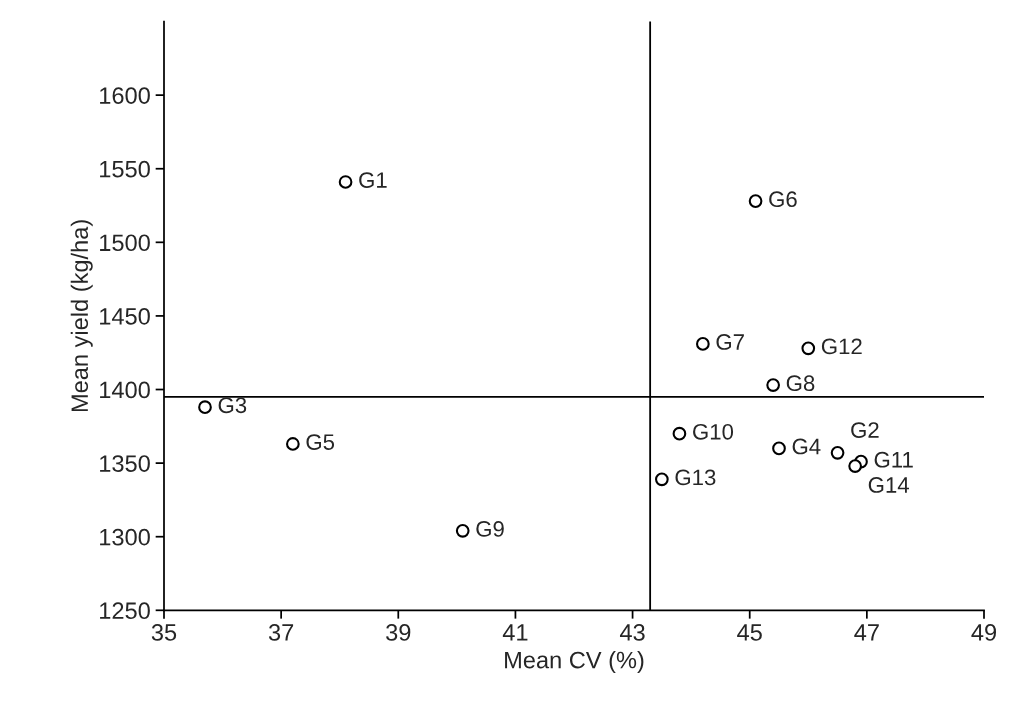 This screenshot has height=718, width=1025. What do you see at coordinates (749, 632) in the screenshot?
I see `x-tick-label: 45` at bounding box center [749, 632].